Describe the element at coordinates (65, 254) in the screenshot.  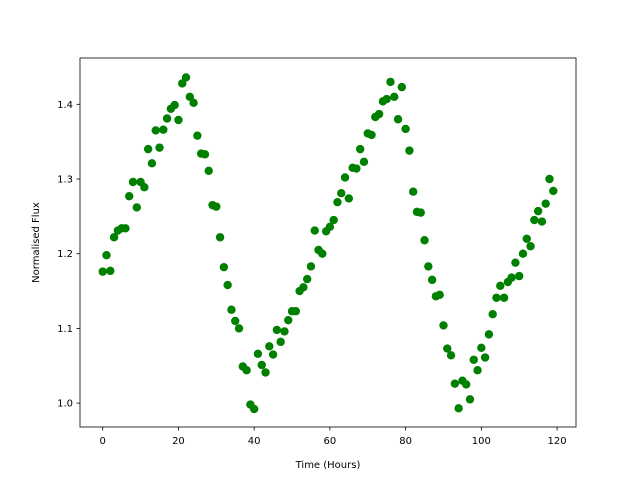
I see `y-tick-label: 1.2` at that location.